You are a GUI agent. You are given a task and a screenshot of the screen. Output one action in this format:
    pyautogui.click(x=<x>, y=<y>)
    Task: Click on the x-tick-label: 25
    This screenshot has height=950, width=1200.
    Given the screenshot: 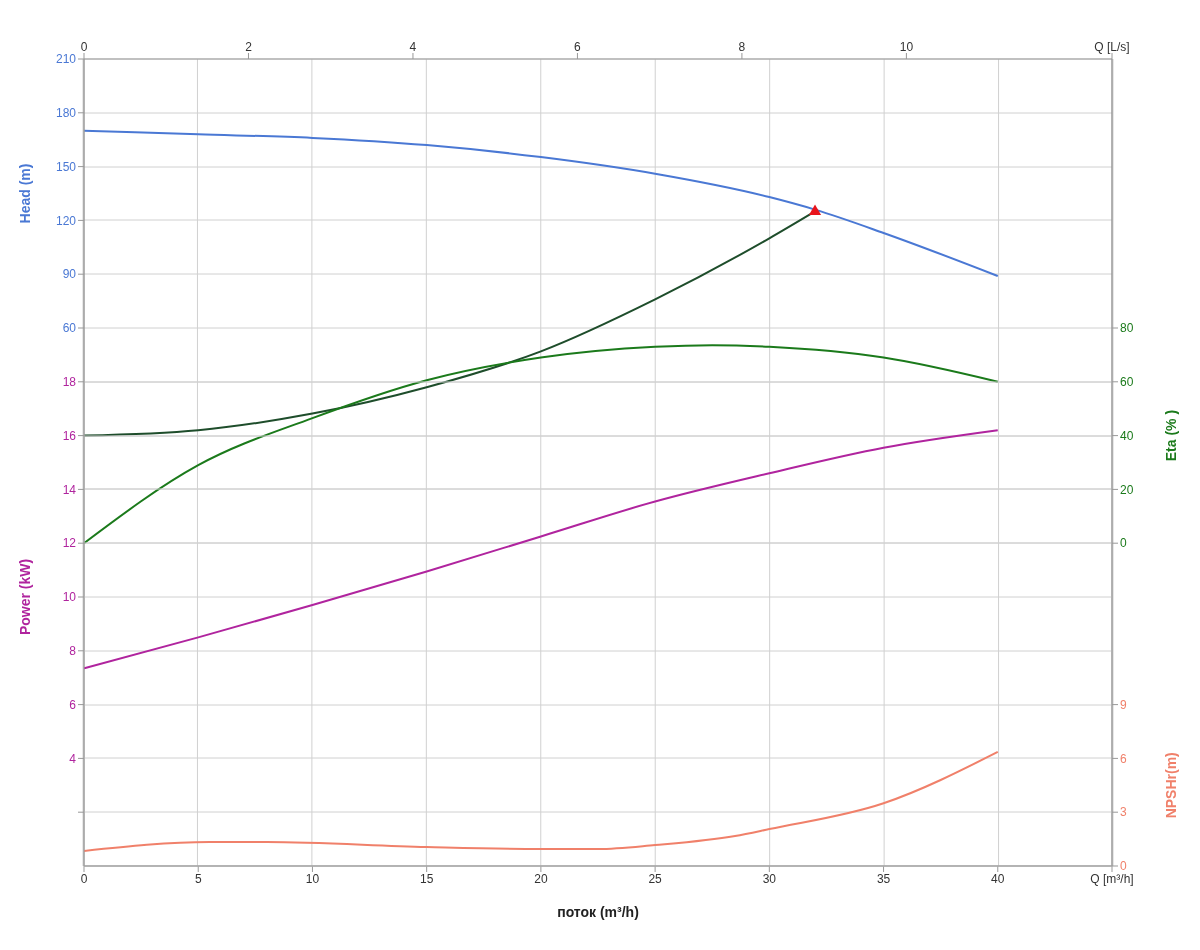 What is the action you would take?
    pyautogui.click(x=655, y=878)
    